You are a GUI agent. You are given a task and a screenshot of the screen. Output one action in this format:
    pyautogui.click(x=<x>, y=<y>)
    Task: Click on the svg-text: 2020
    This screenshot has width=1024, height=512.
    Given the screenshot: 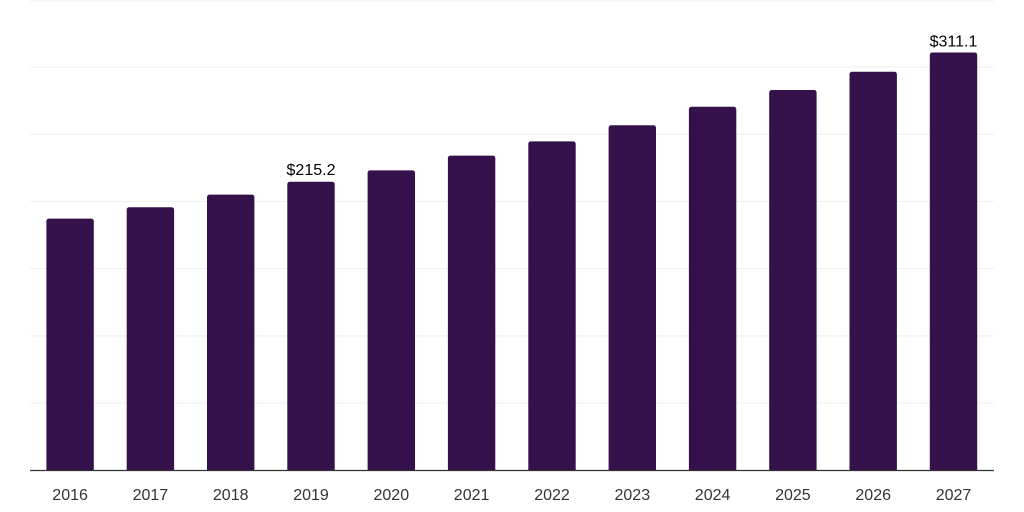 What is the action you would take?
    pyautogui.click(x=392, y=495)
    